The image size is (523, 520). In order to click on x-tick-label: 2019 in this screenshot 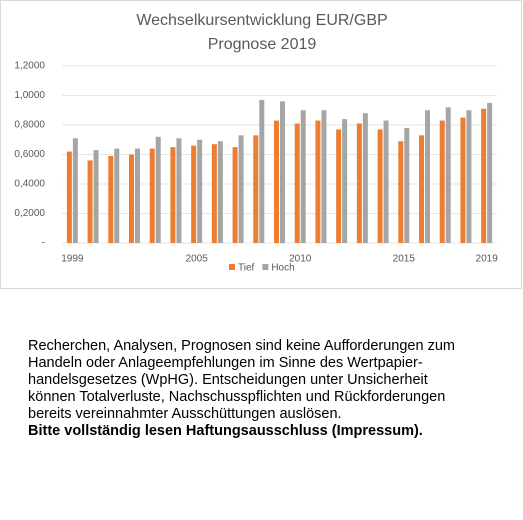, I will do `click(487, 259)`.